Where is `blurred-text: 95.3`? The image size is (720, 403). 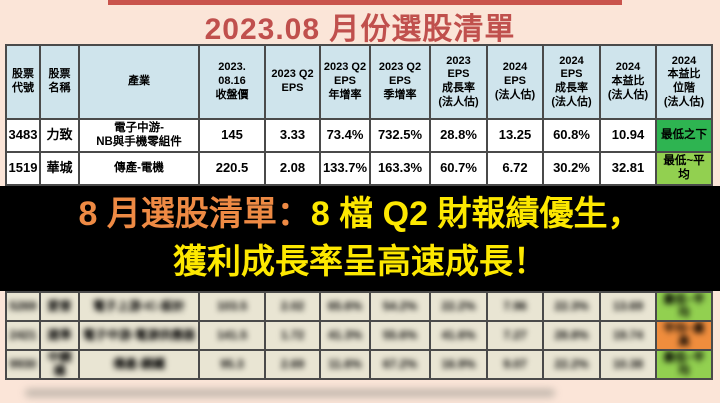
blurred-text: 95.3 is located at coordinates (232, 363).